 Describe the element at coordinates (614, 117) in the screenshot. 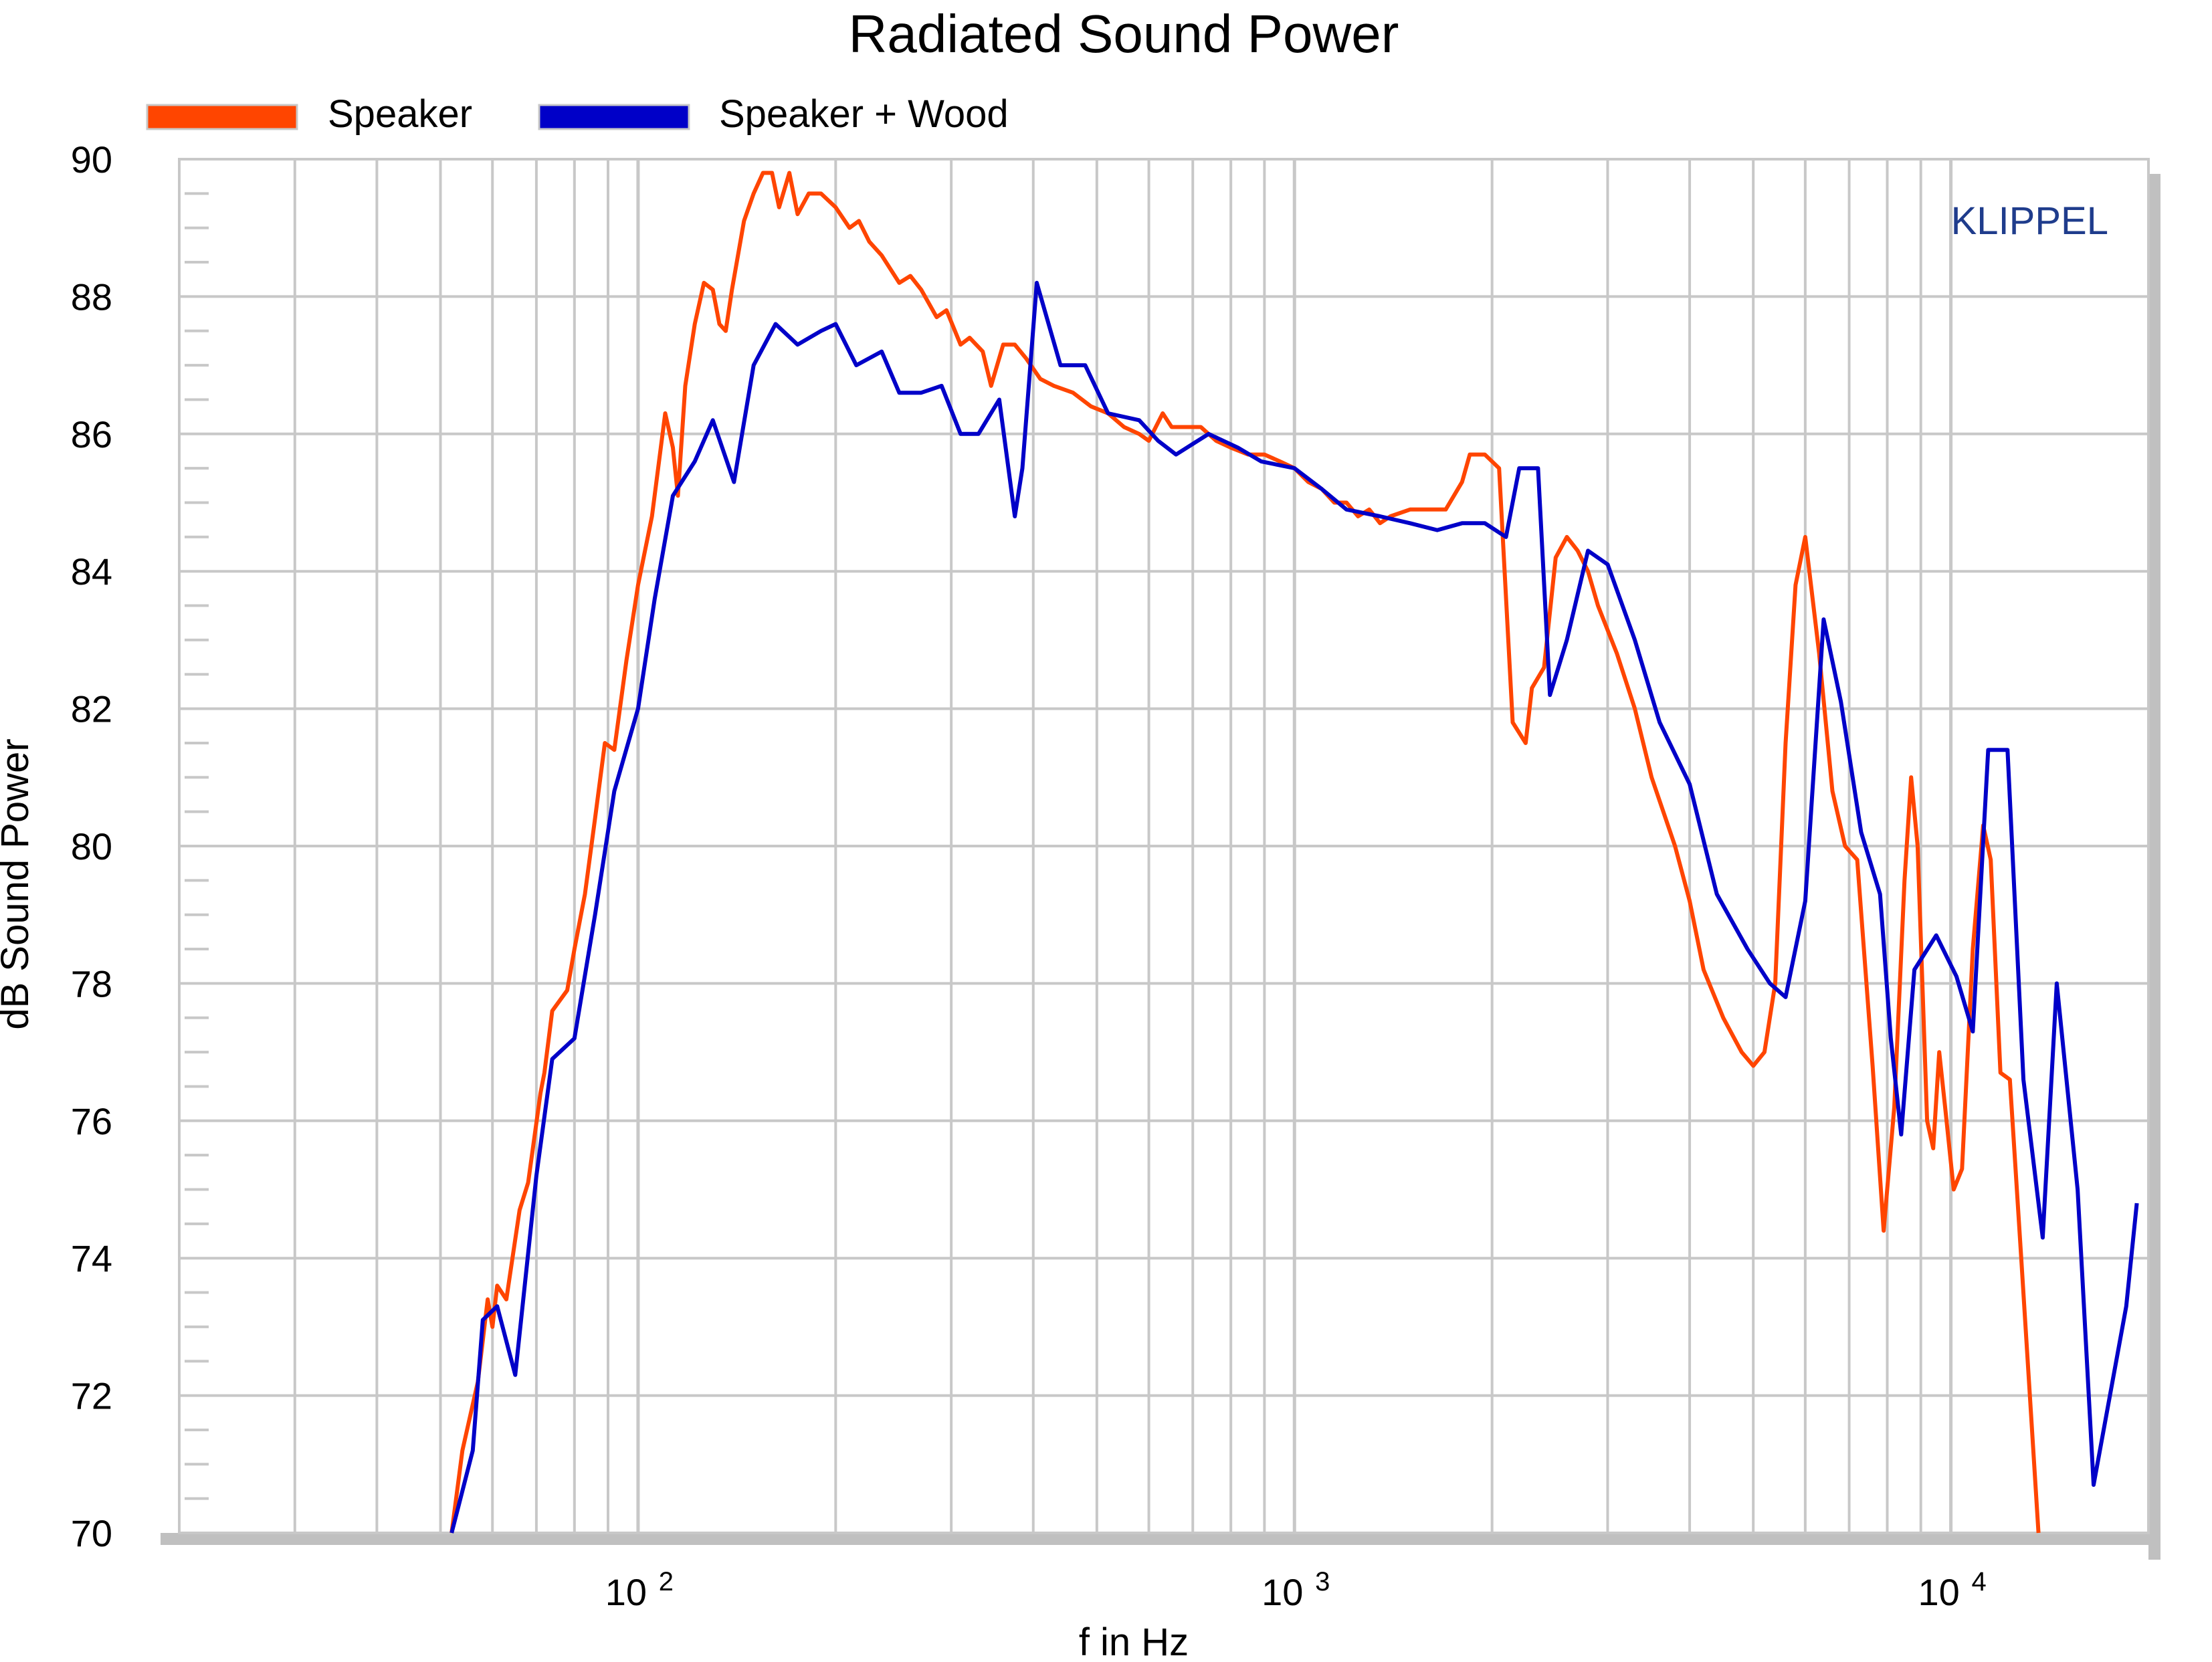

I see `legend-item-speaker-wood-swatch` at that location.